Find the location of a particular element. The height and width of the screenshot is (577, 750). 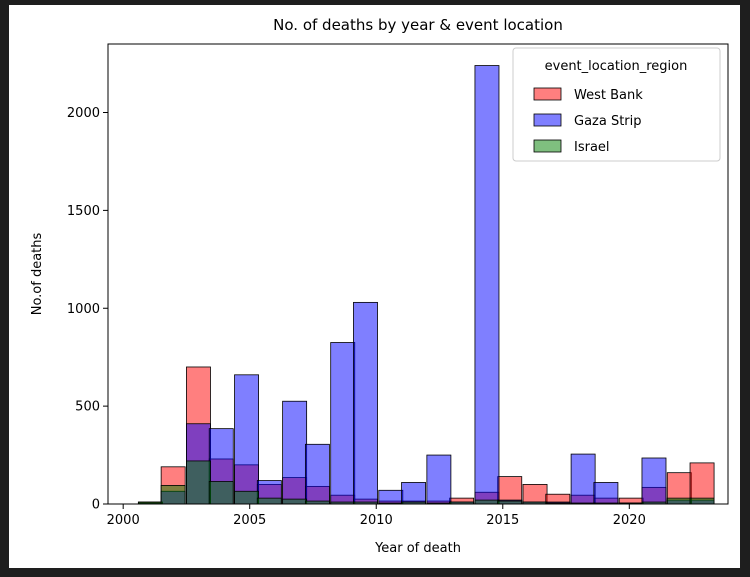

legend-label-gaza-strip: Gaza Strip is located at coordinates (608, 121).